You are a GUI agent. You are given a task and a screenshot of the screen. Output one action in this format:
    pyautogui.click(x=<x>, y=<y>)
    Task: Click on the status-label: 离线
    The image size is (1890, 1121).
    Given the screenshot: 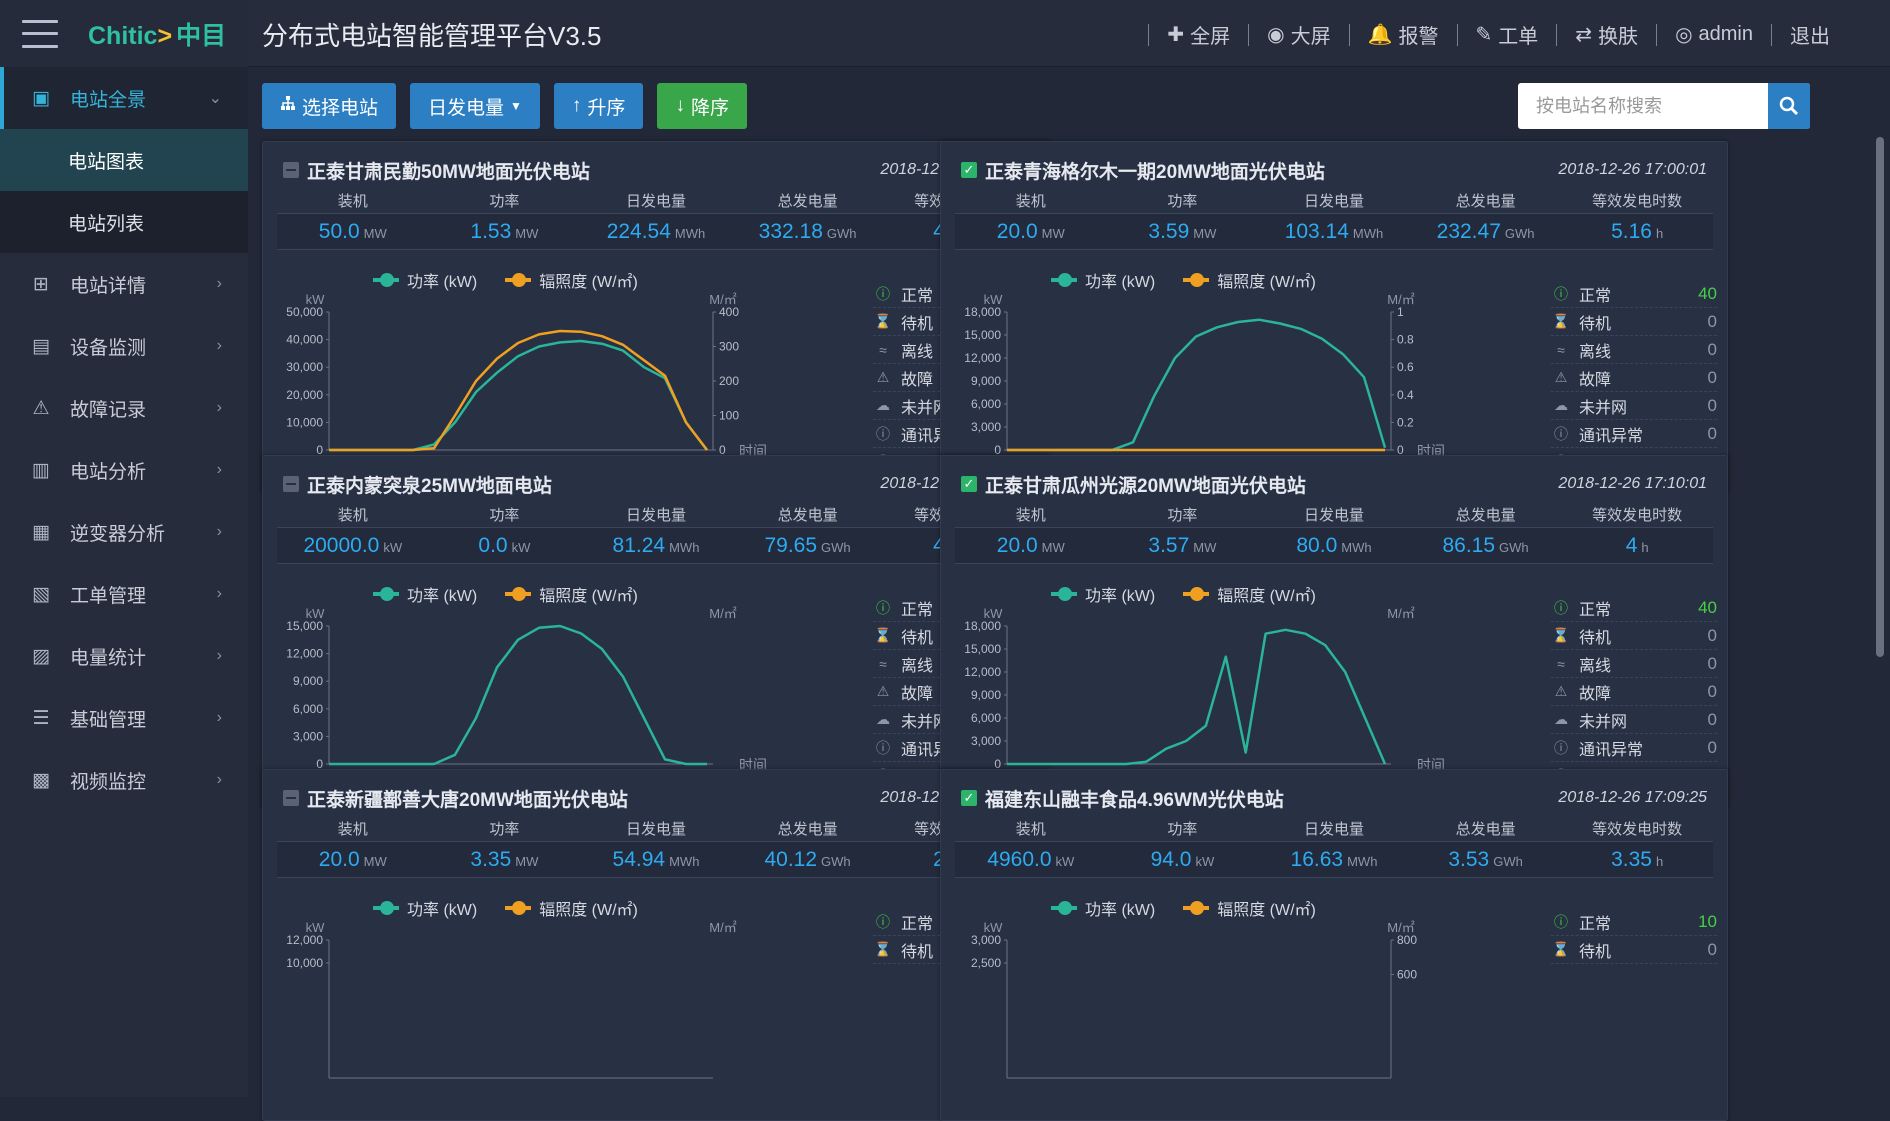 What is the action you would take?
    pyautogui.click(x=917, y=352)
    